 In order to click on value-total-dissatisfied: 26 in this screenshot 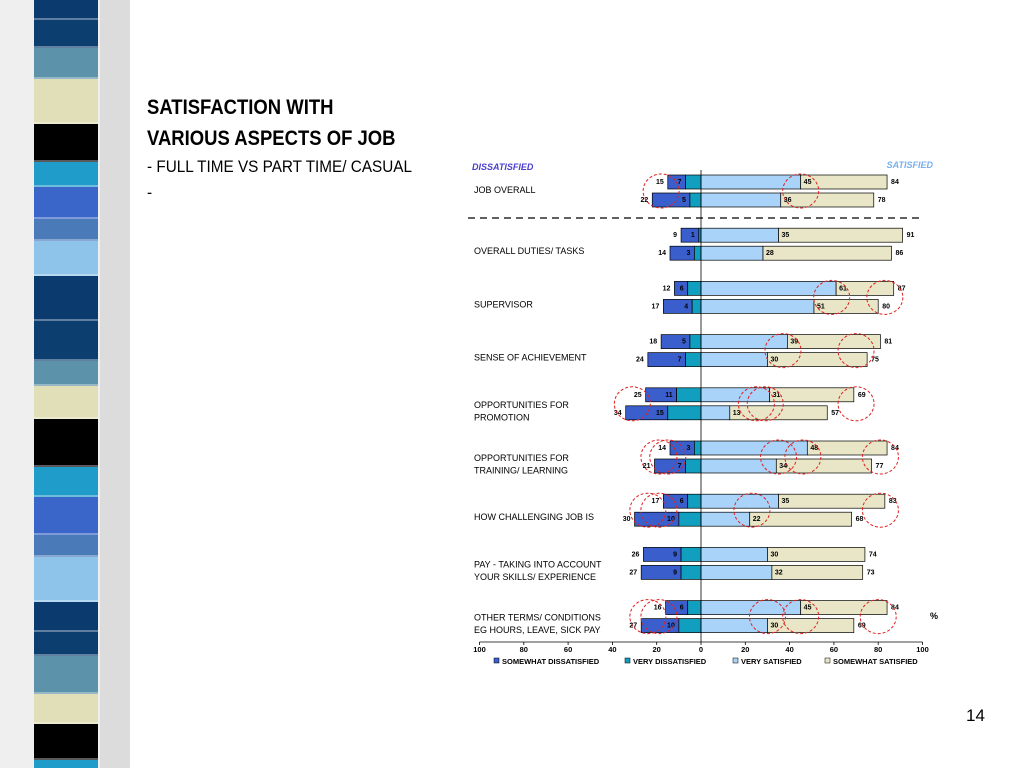, I will do `click(636, 554)`.